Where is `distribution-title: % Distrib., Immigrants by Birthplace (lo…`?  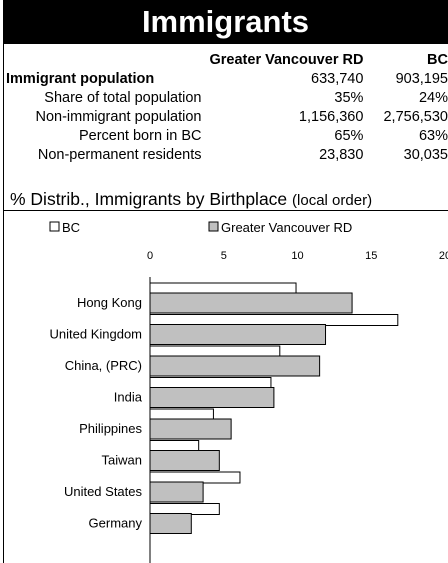
distribution-title: % Distrib., Immigrants by Birthplace (lo… is located at coordinates (225, 199).